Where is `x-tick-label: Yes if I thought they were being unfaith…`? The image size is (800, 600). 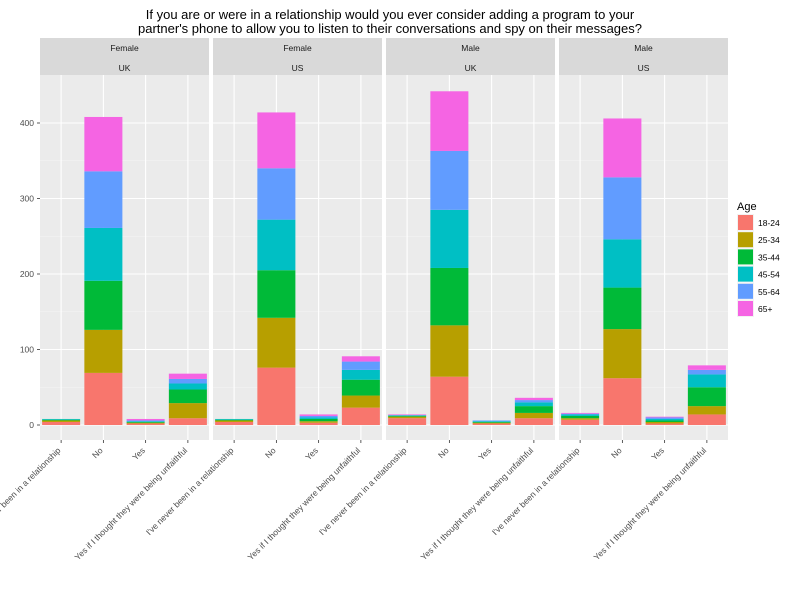
x-tick-label: Yes if I thought they were being unfaith… is located at coordinates (650, 503).